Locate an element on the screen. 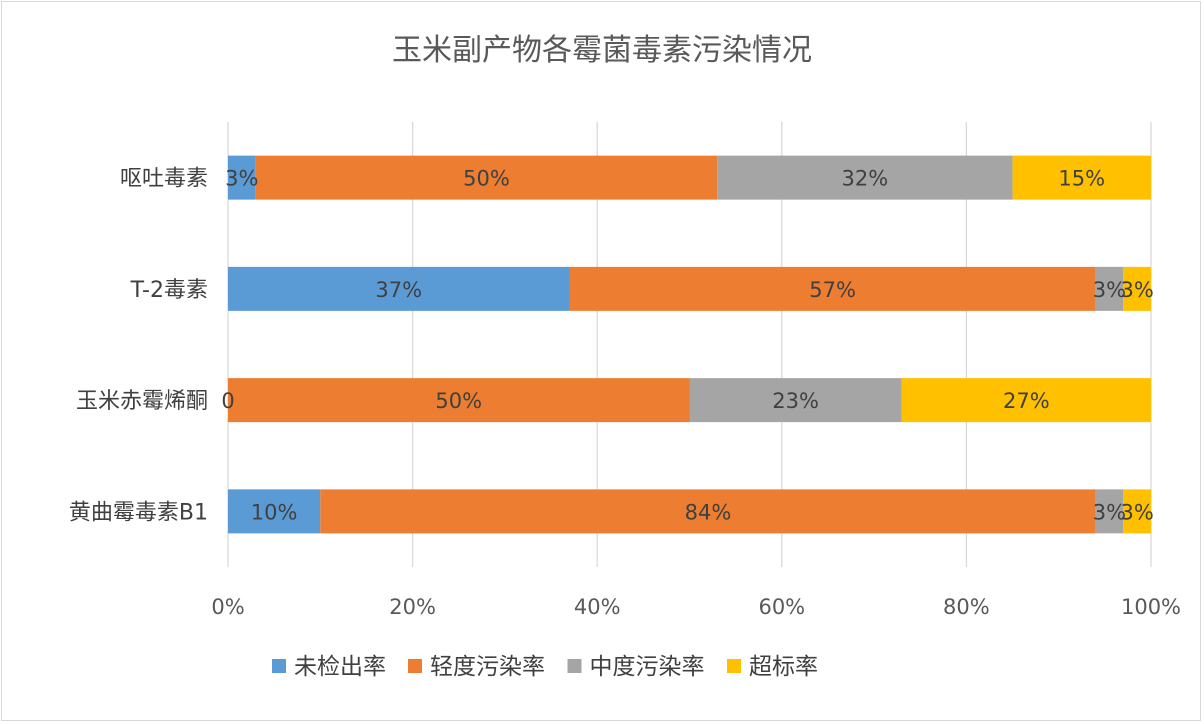 The height and width of the screenshot is (724, 1204). category-label: 黄曲霉毒素B1 is located at coordinates (138, 512).